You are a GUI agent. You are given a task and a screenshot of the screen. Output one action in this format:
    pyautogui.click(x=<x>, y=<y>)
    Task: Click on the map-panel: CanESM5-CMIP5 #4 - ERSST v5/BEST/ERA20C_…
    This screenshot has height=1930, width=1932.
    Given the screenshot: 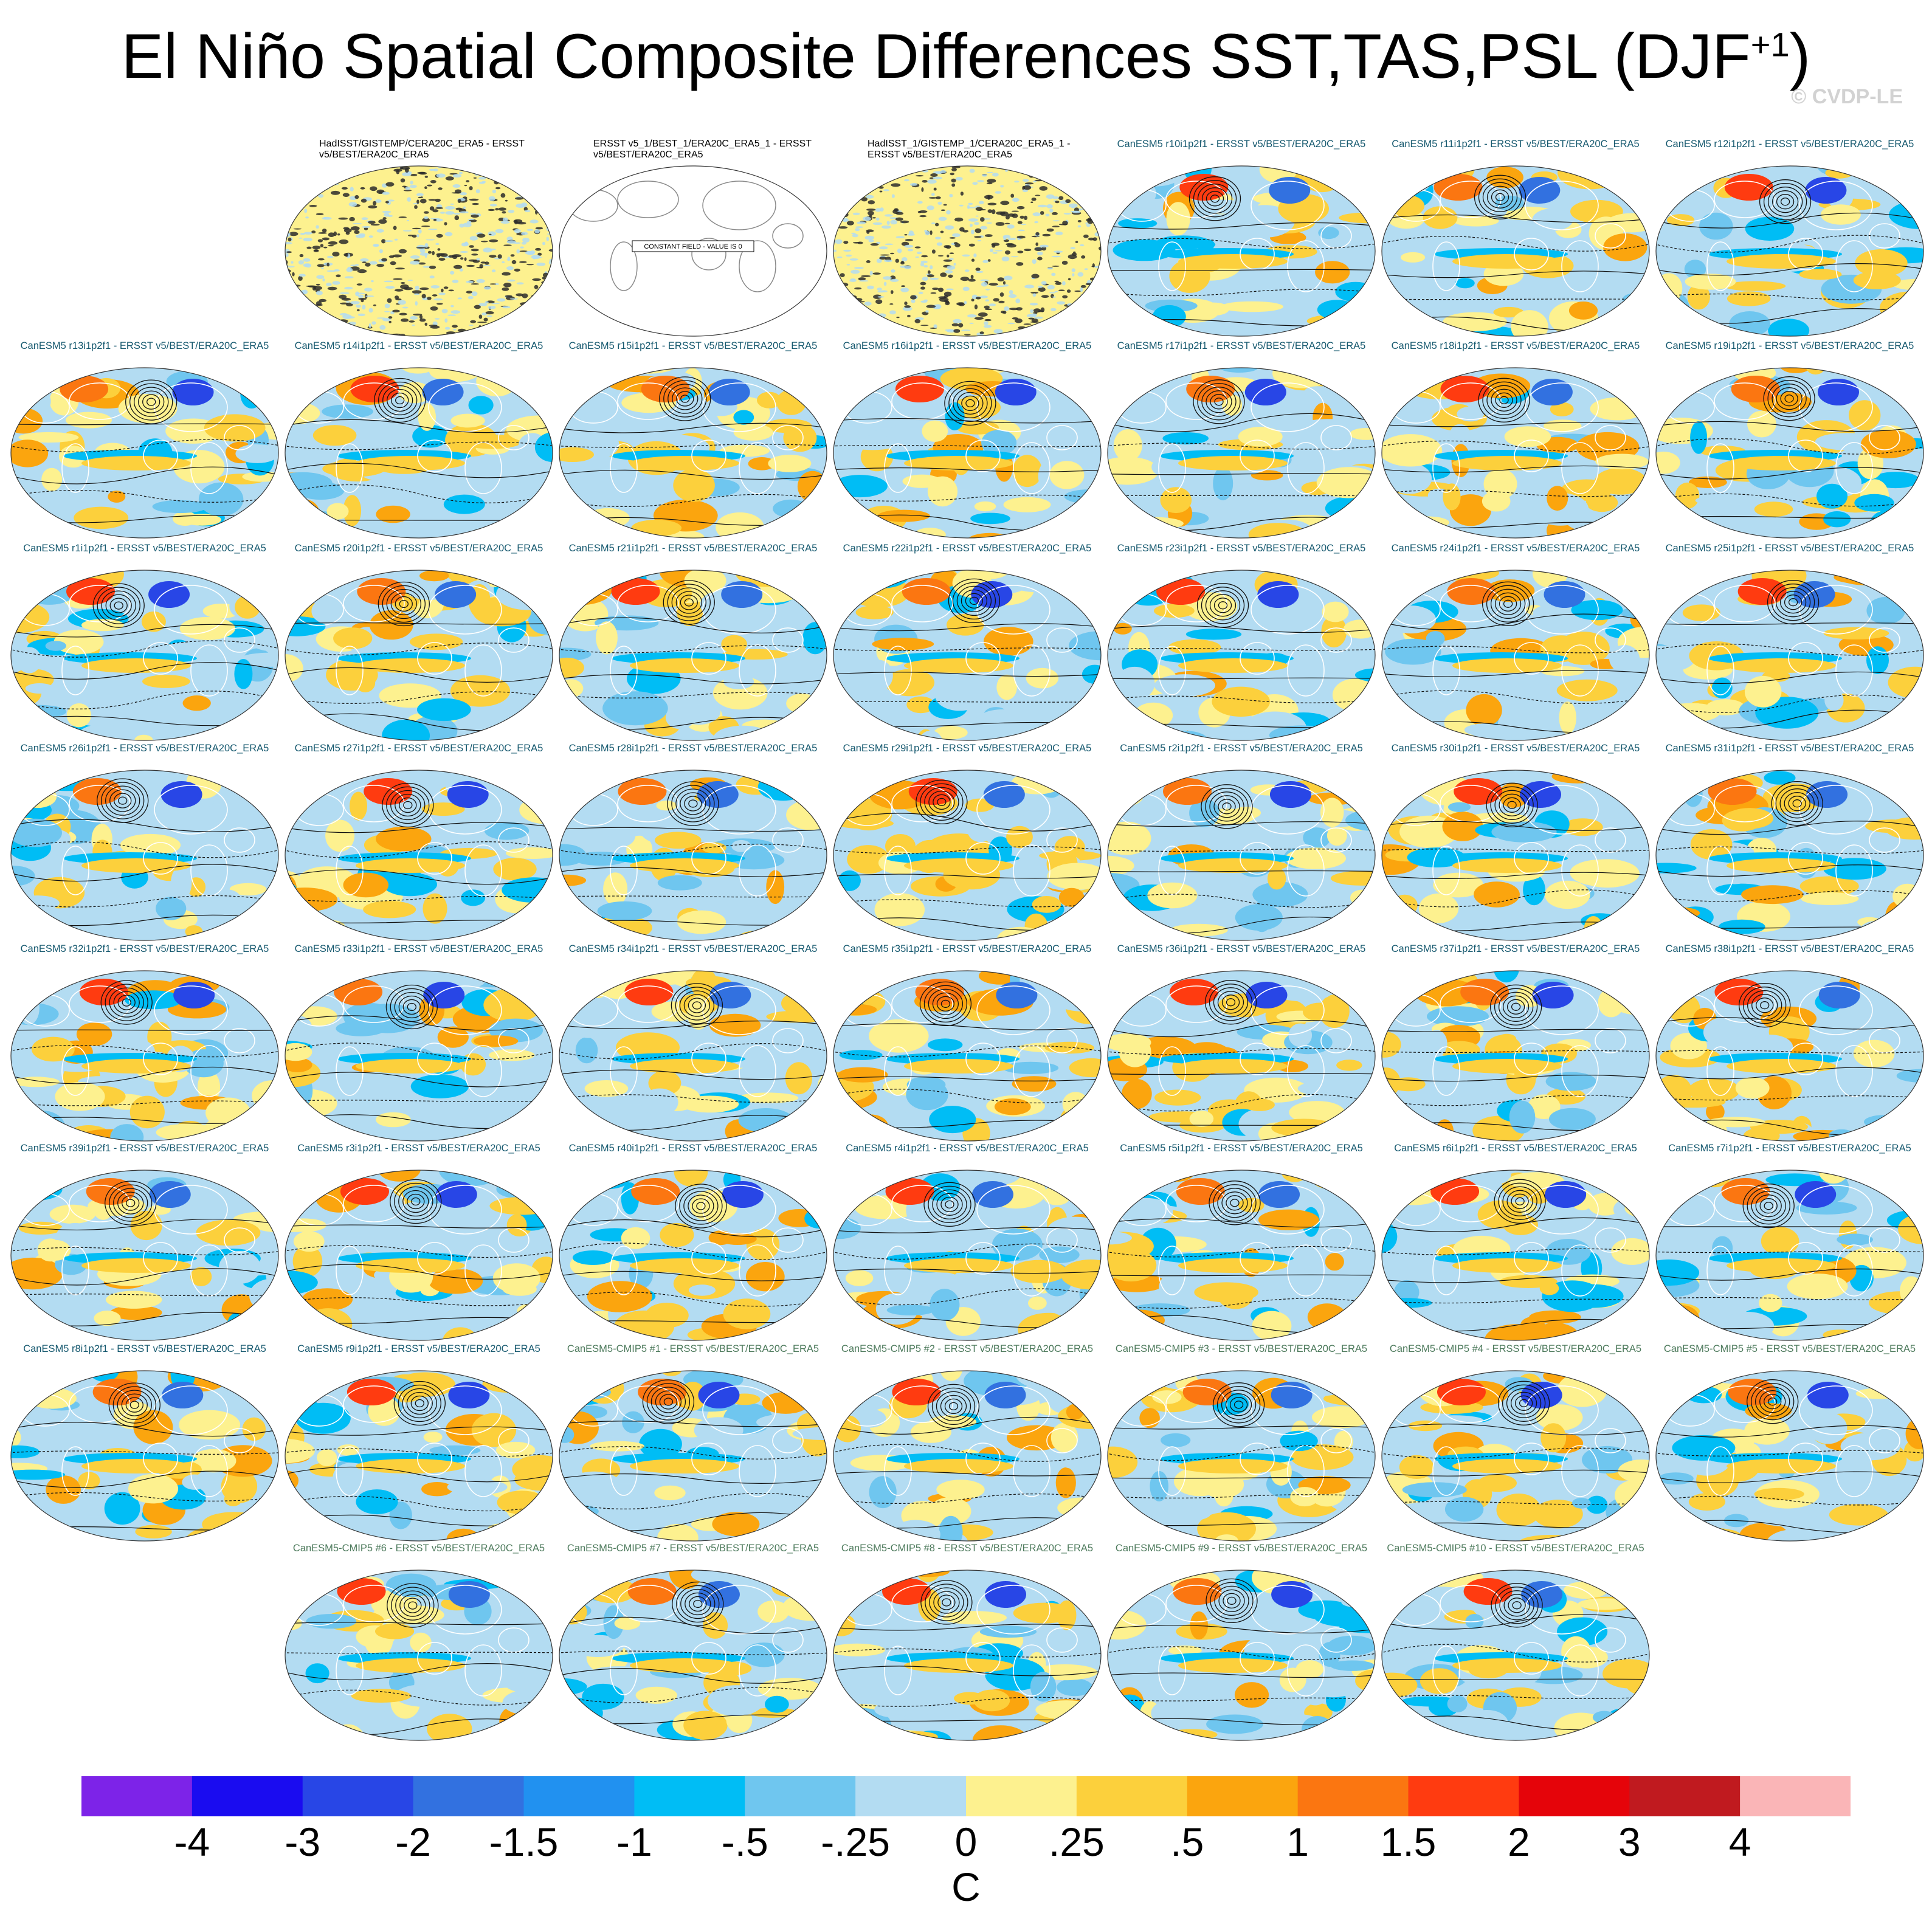 What is the action you would take?
    pyautogui.click(x=1515, y=1443)
    